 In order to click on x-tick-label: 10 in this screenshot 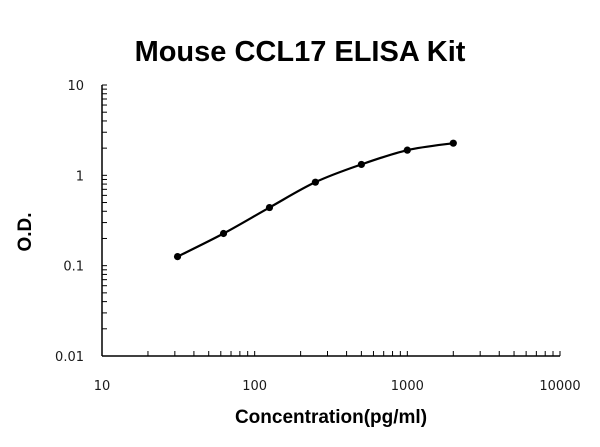, I will do `click(102, 386)`.